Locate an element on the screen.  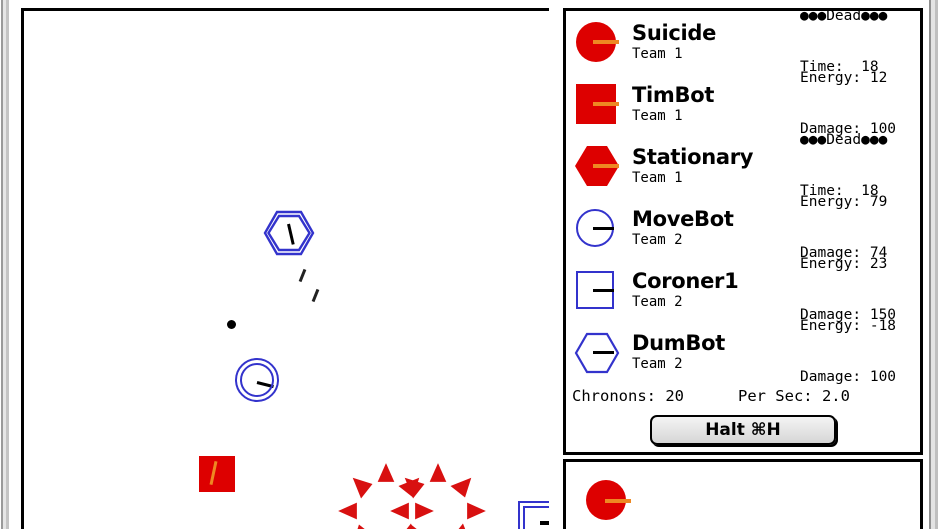
robot-icon-timbot is located at coordinates (597, 104).